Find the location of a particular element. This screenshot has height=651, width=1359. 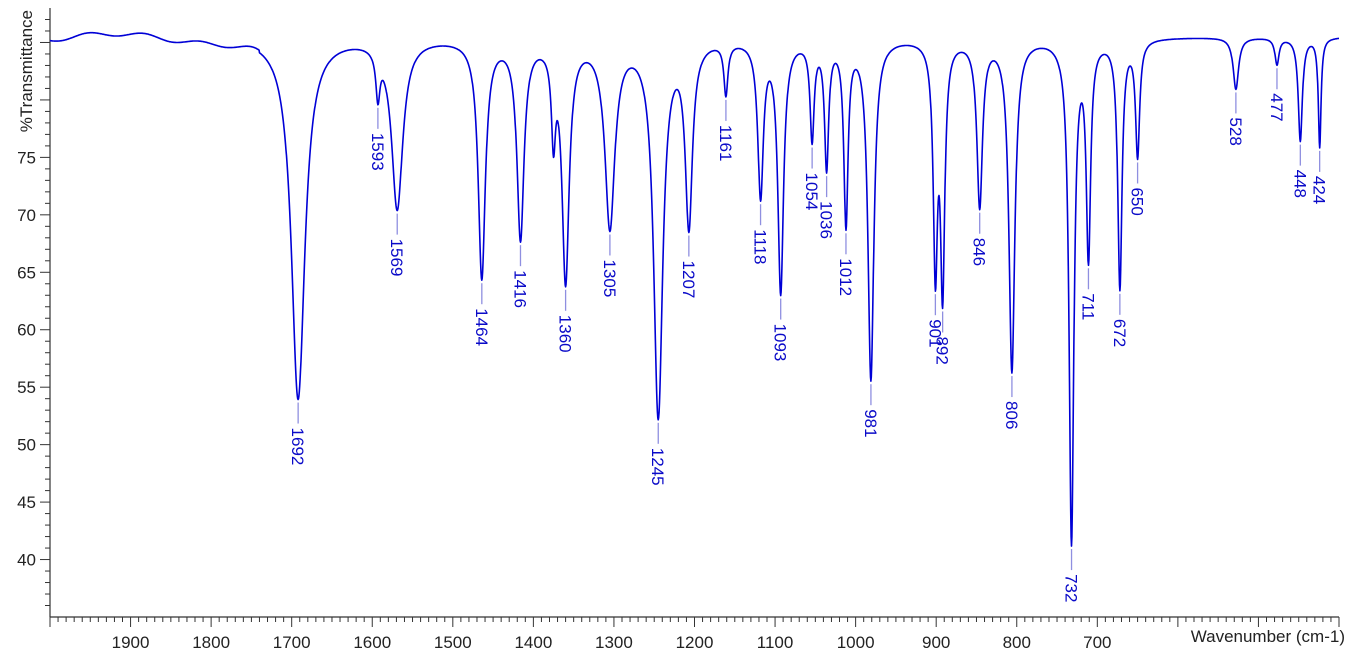

y-tick-label: 75 is located at coordinates (26, 157).